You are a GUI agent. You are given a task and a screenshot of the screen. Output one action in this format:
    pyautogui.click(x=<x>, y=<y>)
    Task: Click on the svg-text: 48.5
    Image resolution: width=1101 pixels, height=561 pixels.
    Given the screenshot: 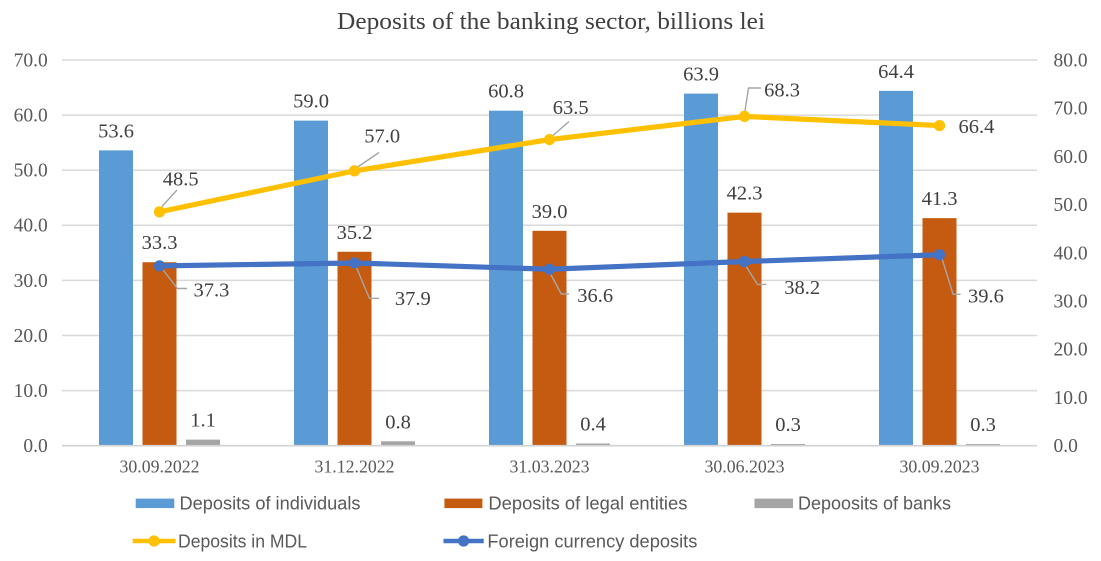 What is the action you would take?
    pyautogui.click(x=181, y=179)
    